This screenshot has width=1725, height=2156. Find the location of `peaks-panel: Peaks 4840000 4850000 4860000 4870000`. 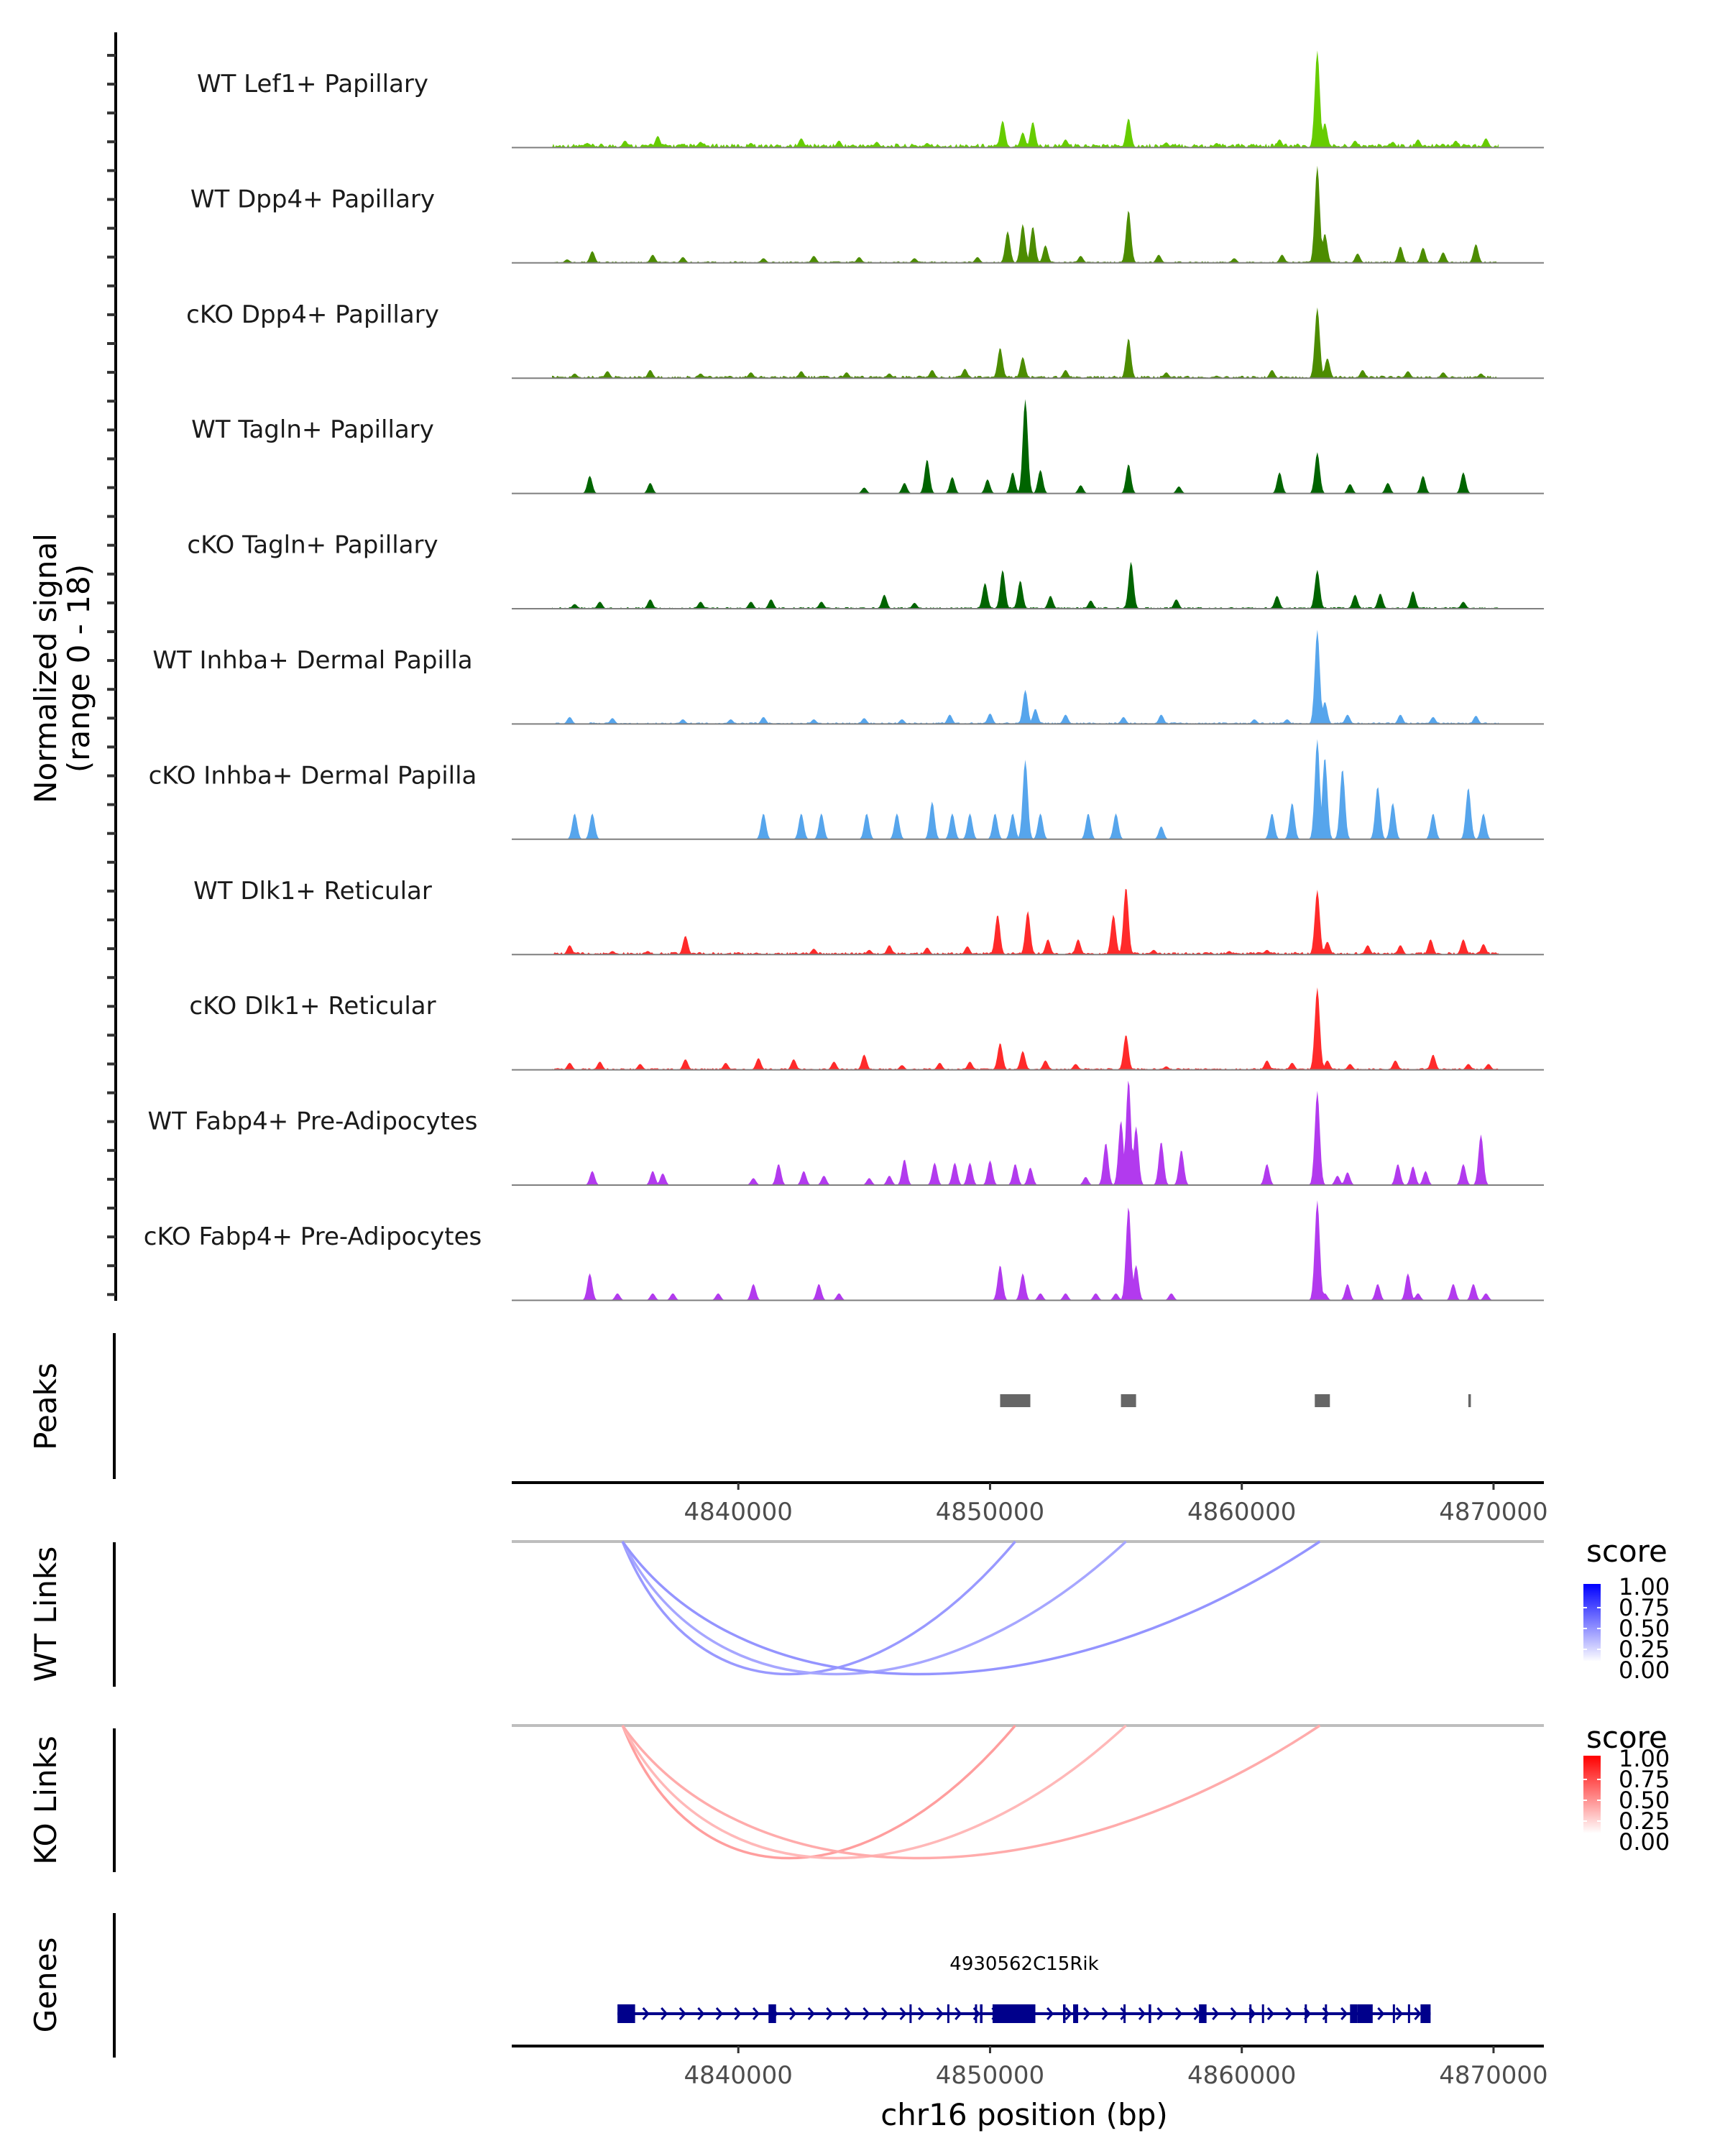

peaks-panel: Peaks 4840000 4850000 4860000 4870000 is located at coordinates (788, 1429).